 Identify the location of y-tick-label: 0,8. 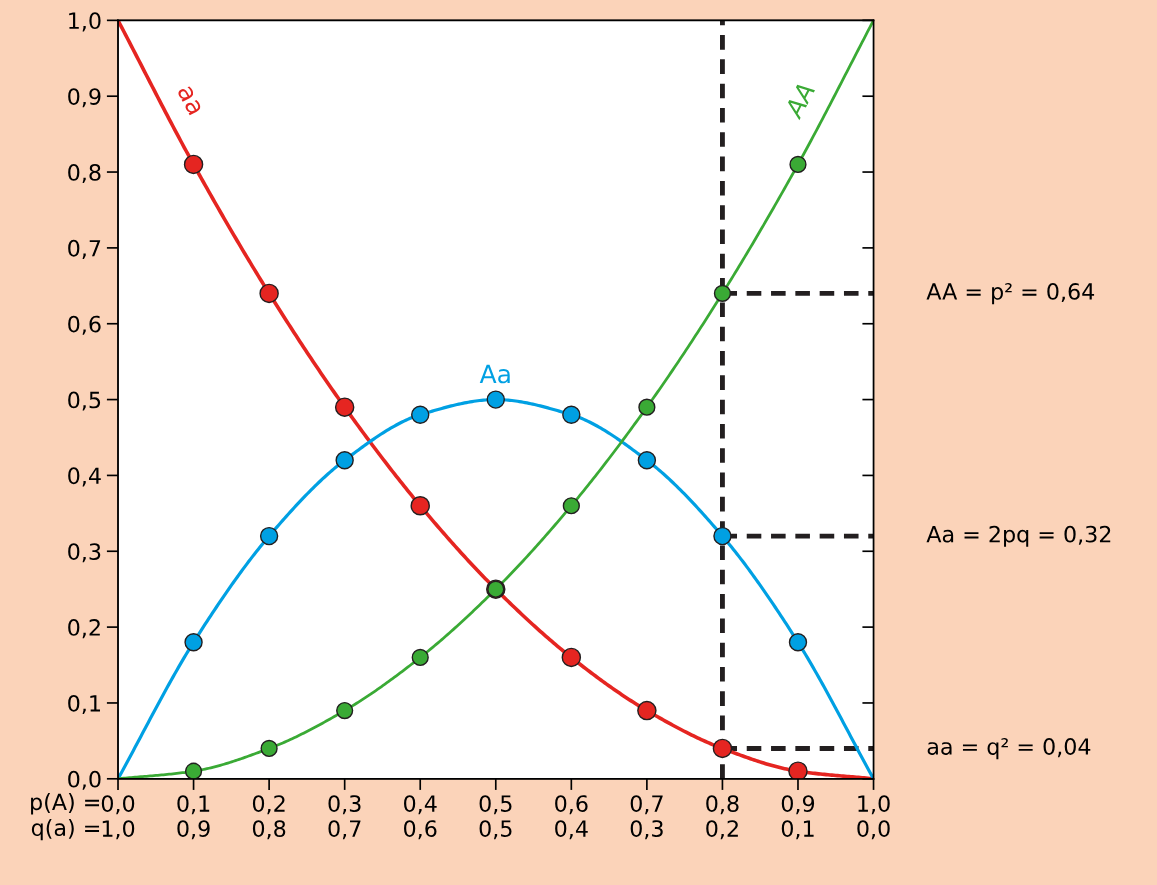
(84, 173).